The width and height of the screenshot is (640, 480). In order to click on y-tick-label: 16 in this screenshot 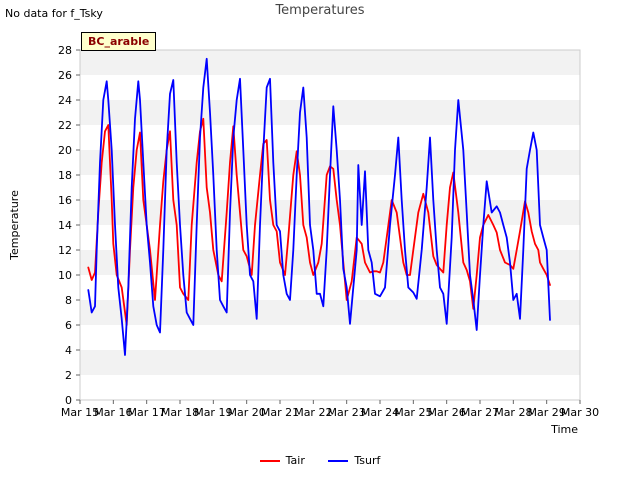, I will do `click(65, 200)`.